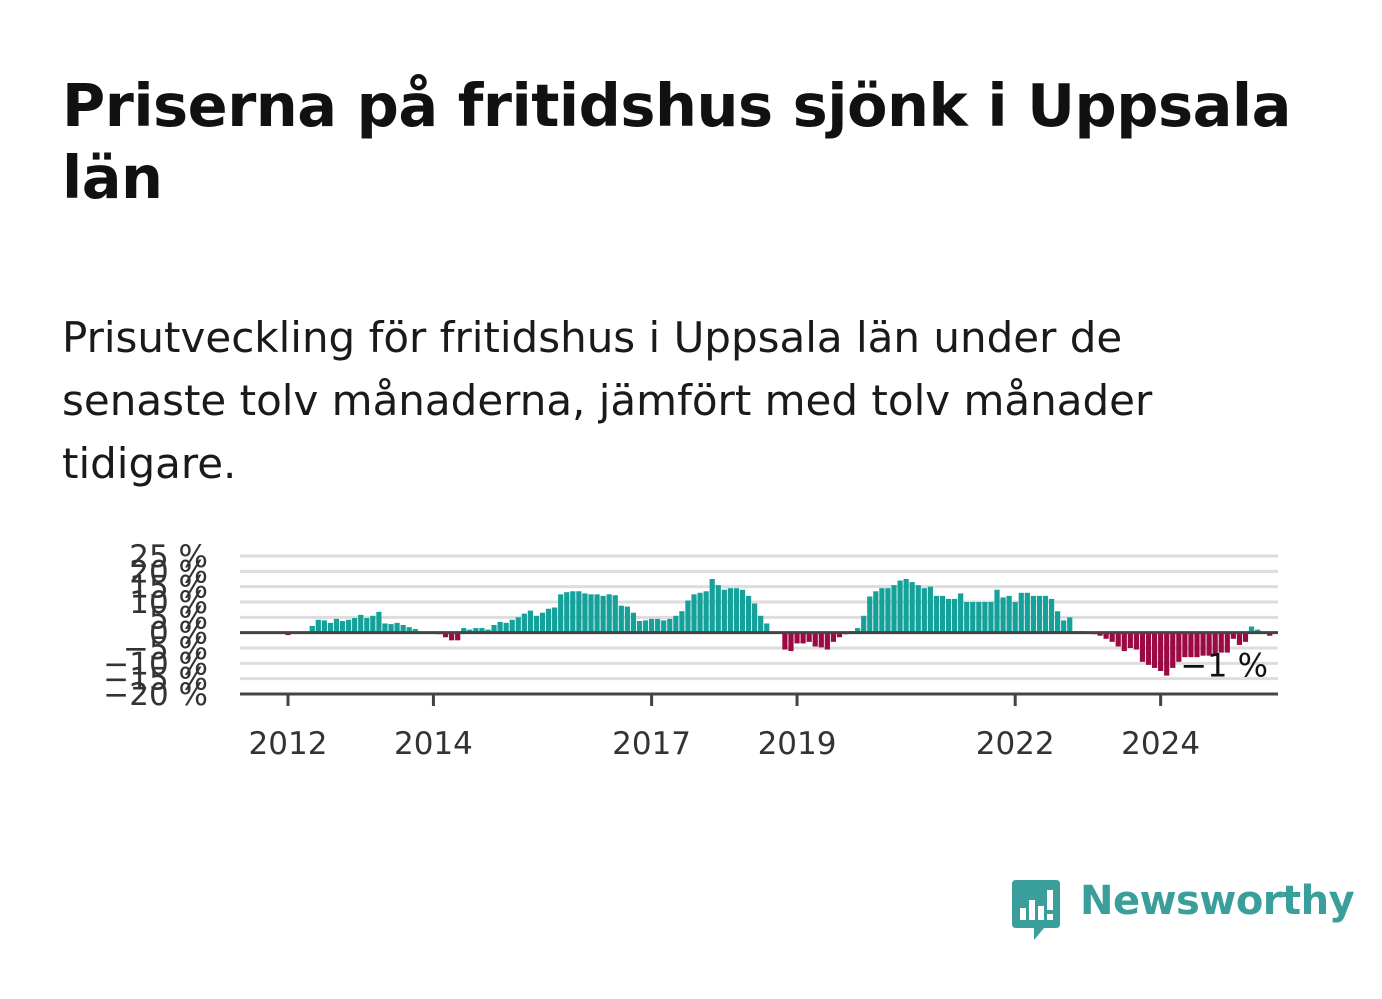 This screenshot has height=999, width=1382. What do you see at coordinates (779, 627) in the screenshot?
I see `bars` at bounding box center [779, 627].